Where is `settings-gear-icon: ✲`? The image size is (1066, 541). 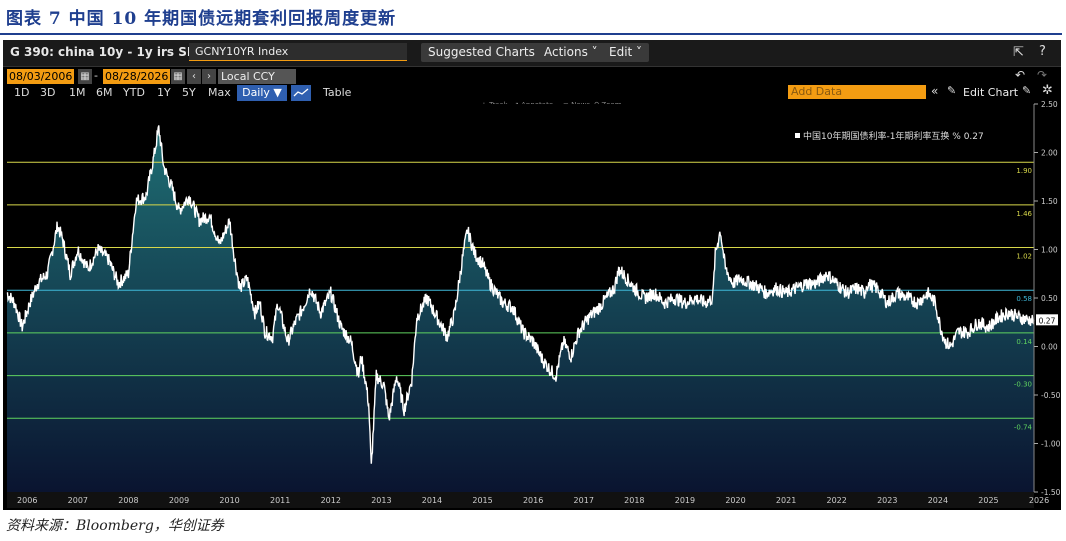
settings-gear-icon: ✲ is located at coordinates (1047, 90).